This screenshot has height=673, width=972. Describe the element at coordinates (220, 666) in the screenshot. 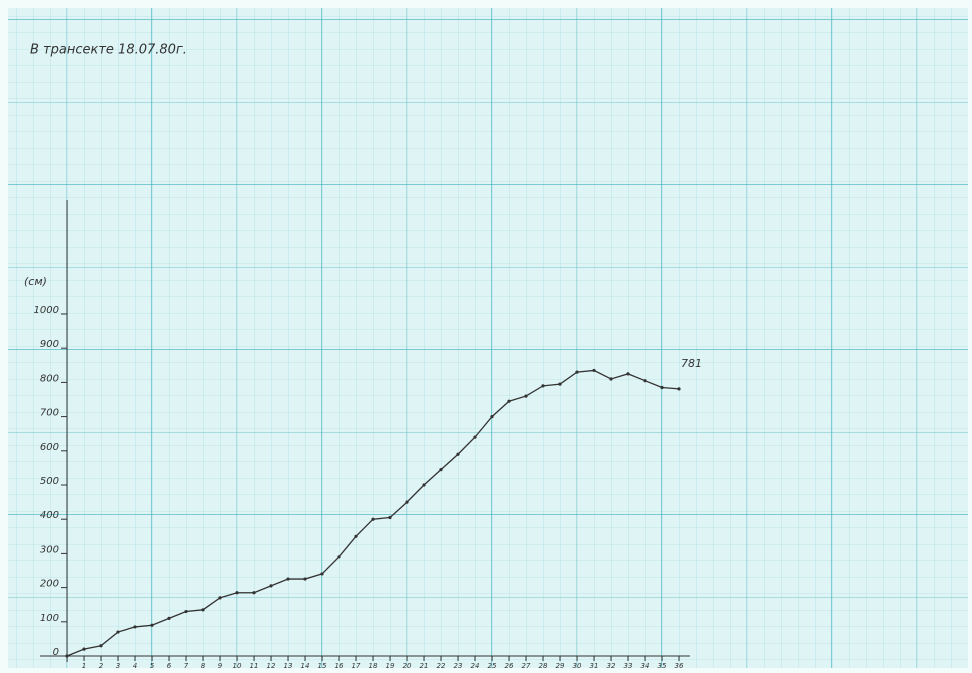

I see `x-tick-label: 9` at that location.